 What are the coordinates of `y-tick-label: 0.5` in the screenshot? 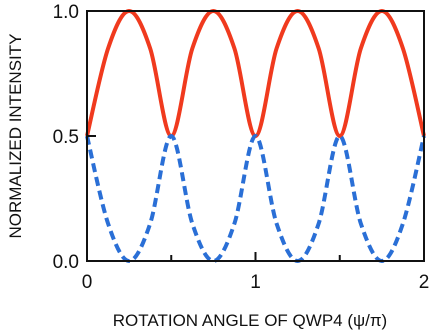 It's located at (66, 137).